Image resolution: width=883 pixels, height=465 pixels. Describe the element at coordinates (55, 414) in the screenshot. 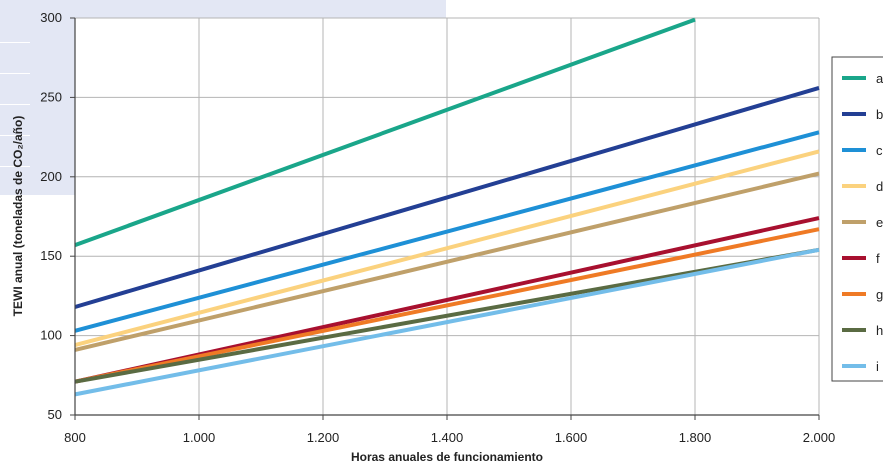

I see `y-tick-label: 50` at that location.